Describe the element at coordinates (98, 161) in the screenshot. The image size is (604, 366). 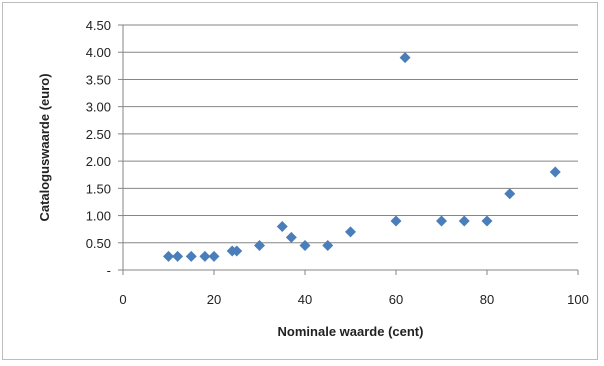
I see `y-tick-label: 2.00` at that location.